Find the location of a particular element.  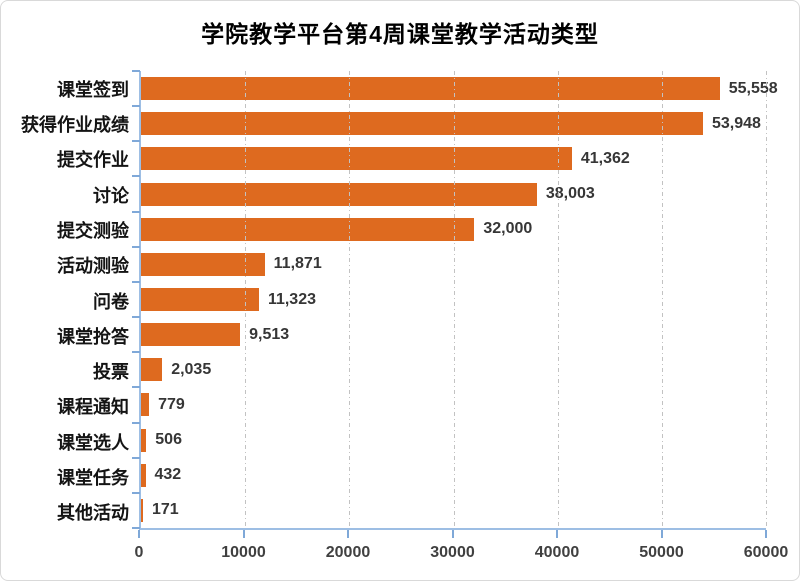

x-axis-tick-label: 20000 is located at coordinates (348, 552).